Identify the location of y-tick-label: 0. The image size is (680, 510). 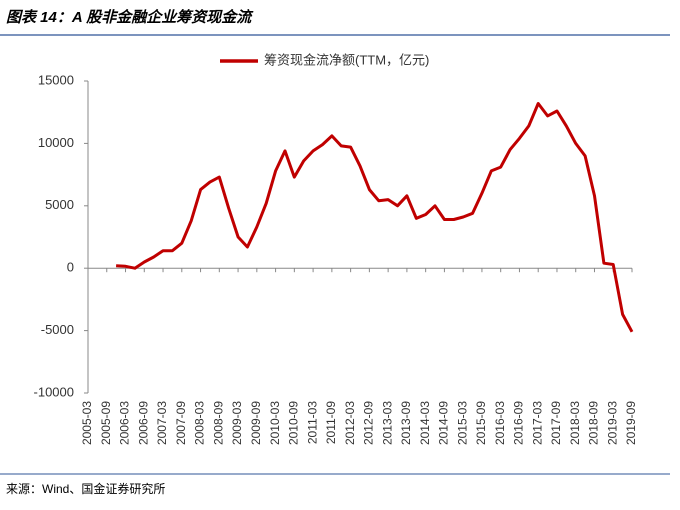
(70, 267).